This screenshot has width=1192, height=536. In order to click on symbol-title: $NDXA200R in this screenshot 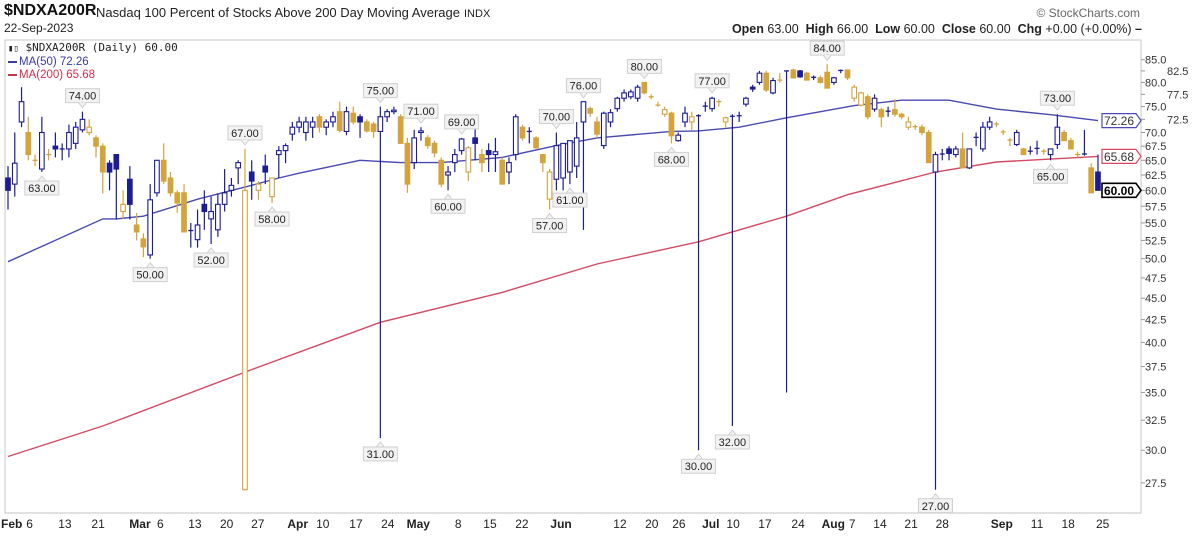, I will do `click(50, 10)`.